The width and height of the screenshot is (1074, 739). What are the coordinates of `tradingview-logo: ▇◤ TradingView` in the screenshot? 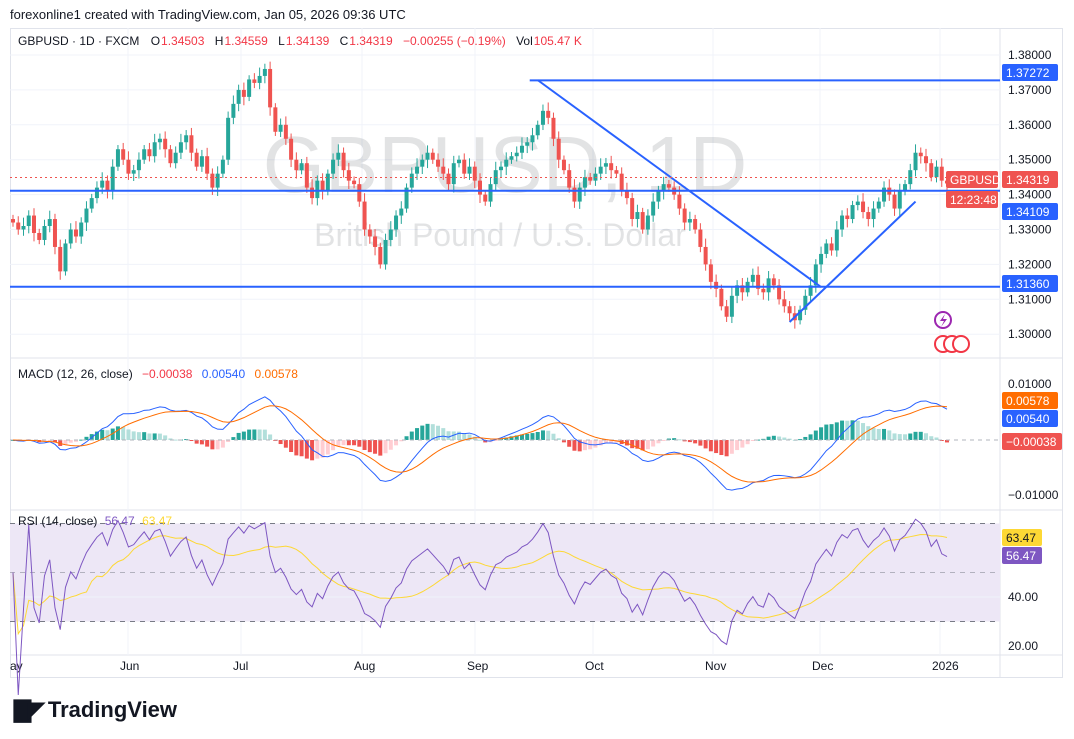 It's located at (95, 710).